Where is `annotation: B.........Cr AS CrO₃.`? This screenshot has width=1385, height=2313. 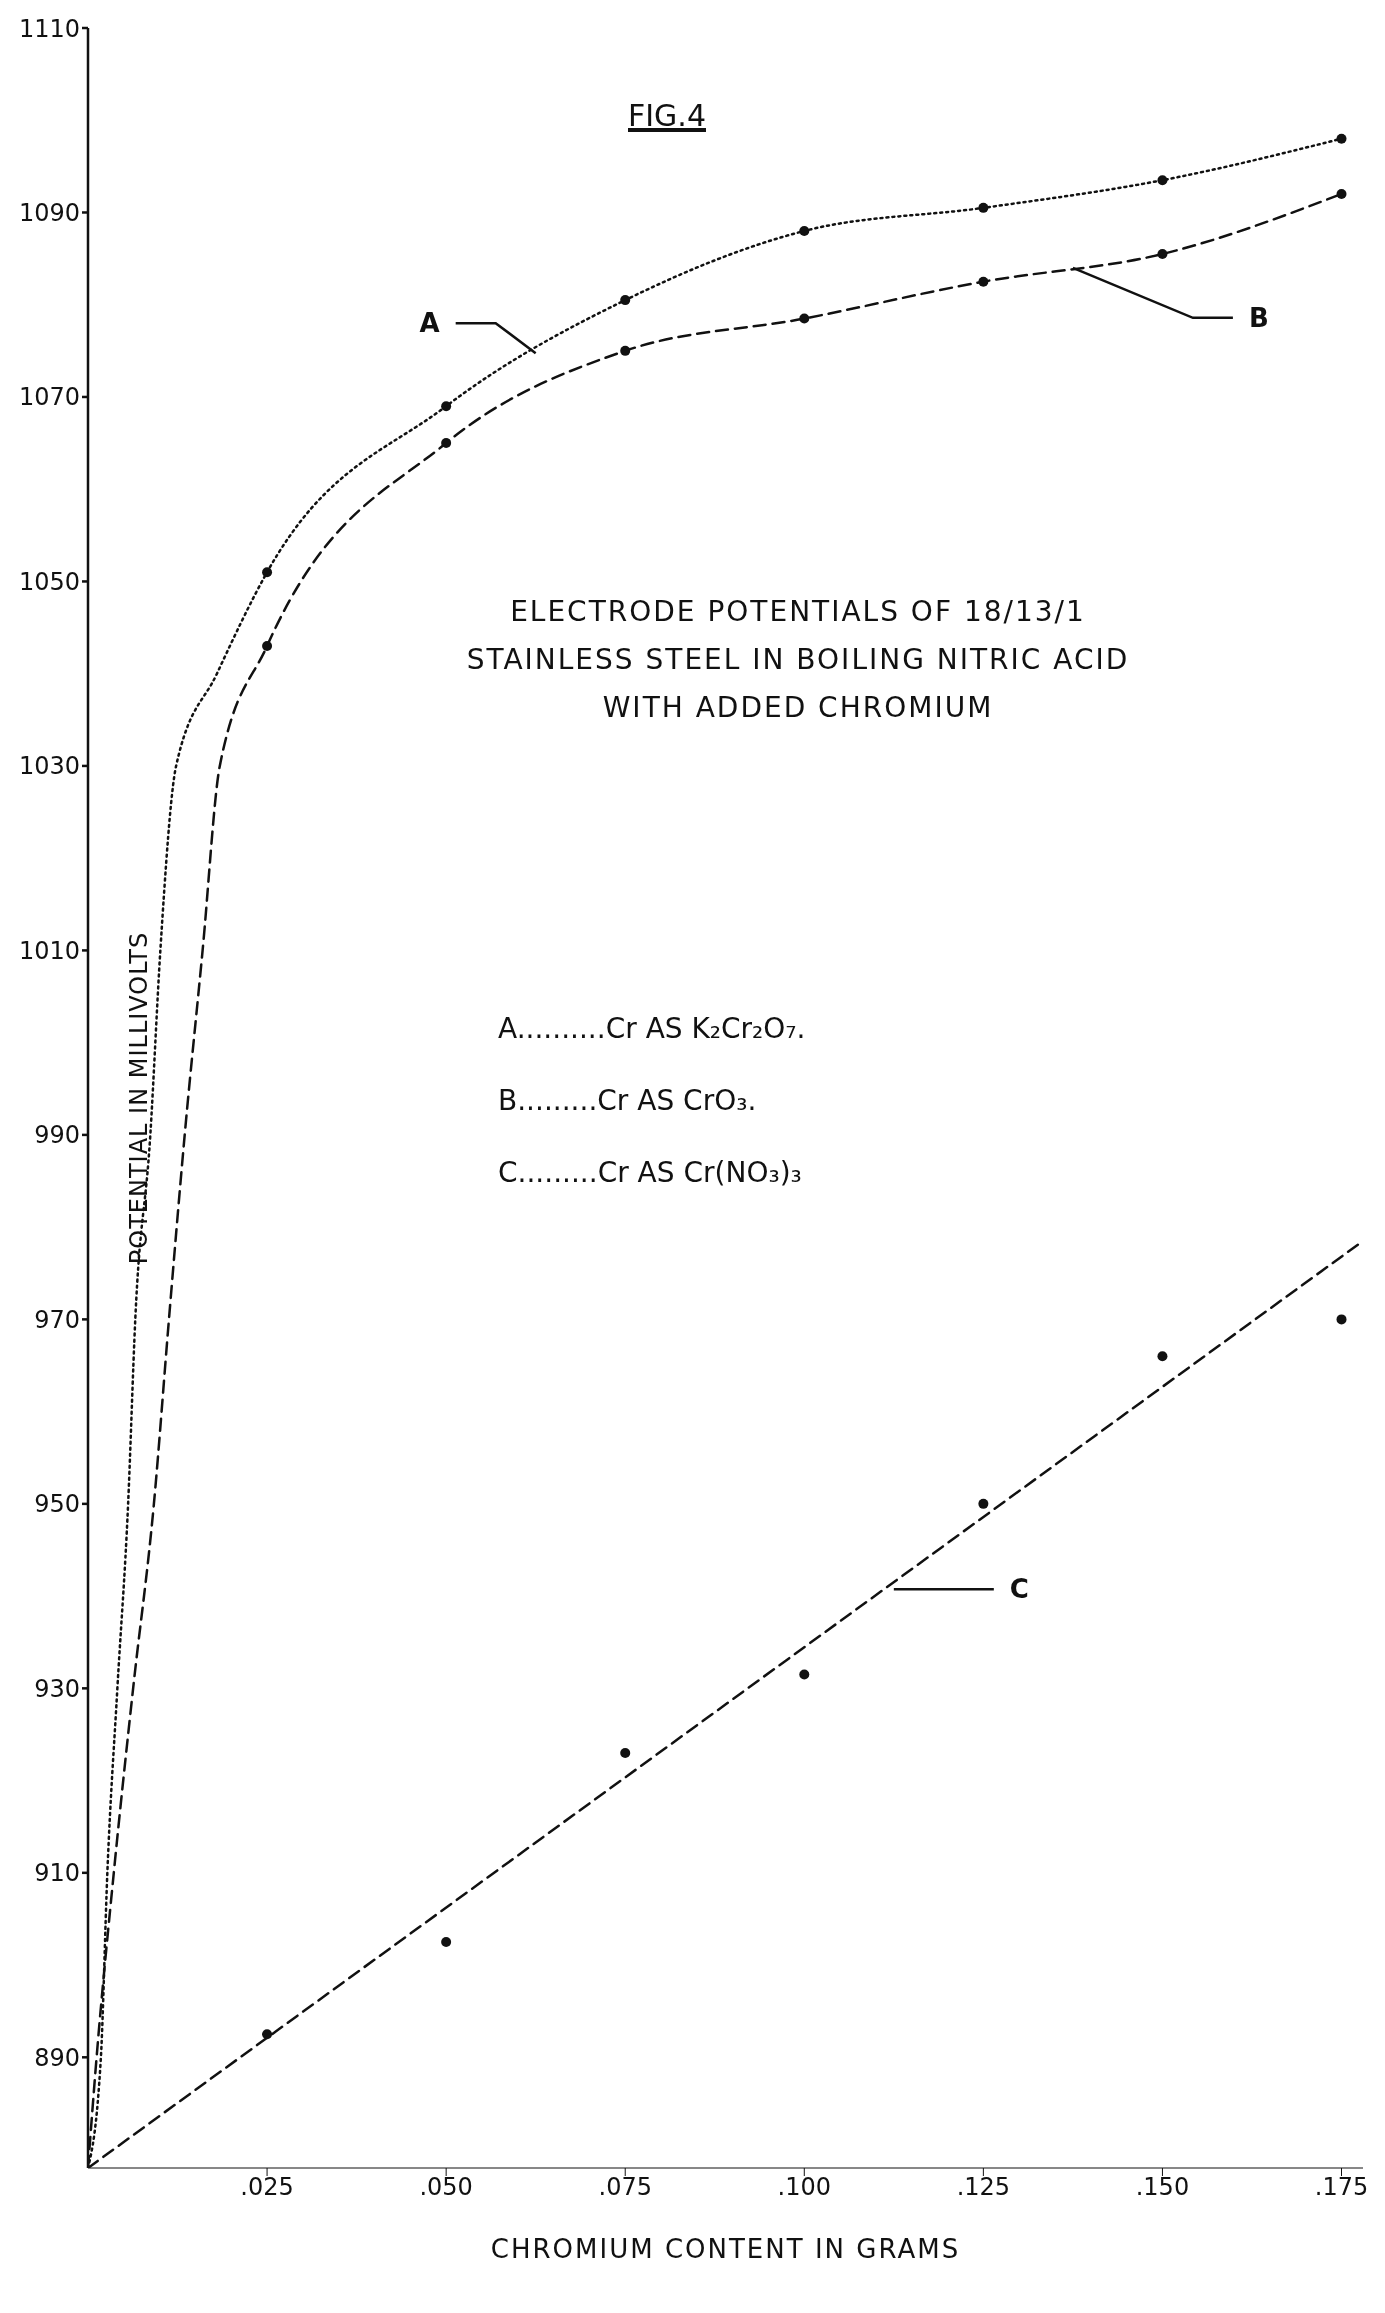
annotation: B.........Cr AS CrO₃. is located at coordinates (628, 1101).